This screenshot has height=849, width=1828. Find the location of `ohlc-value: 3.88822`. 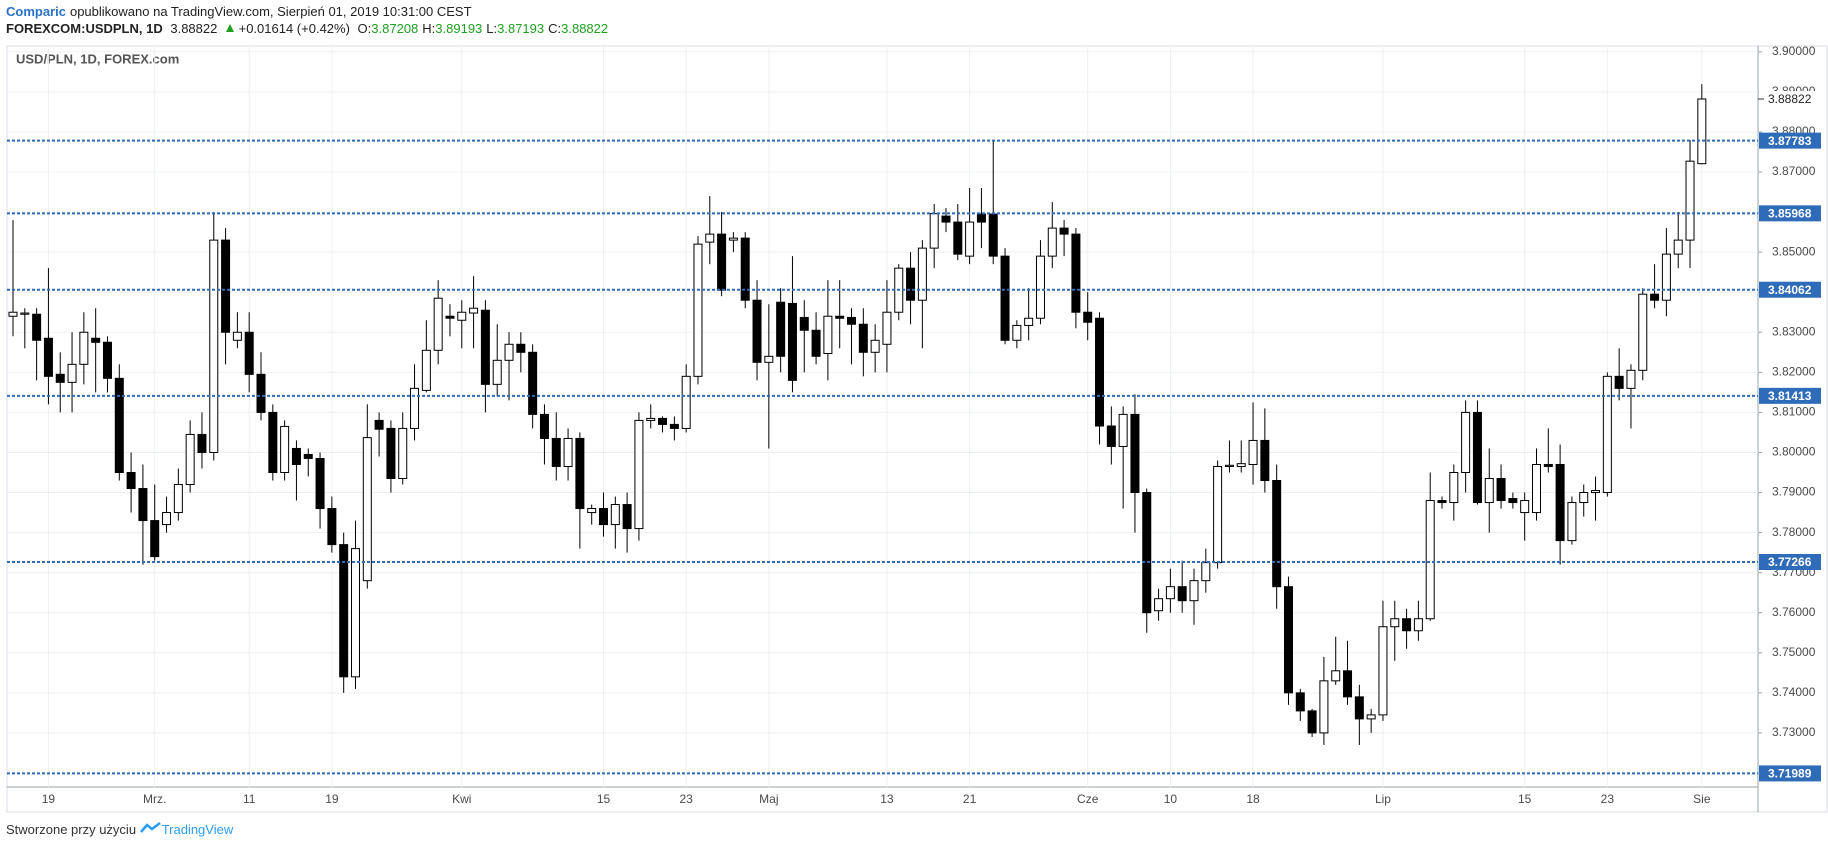

ohlc-value: 3.88822 is located at coordinates (585, 28).